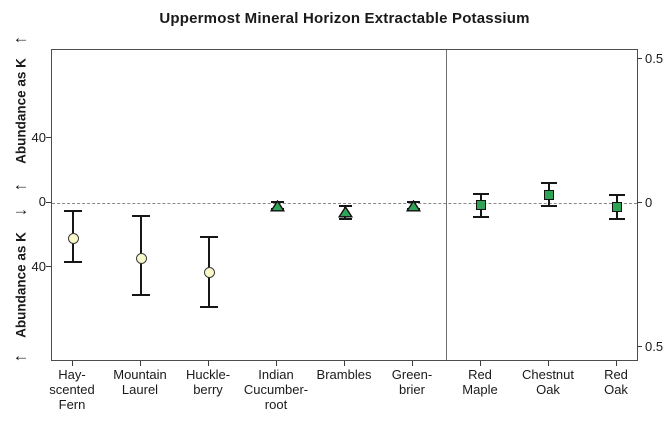 The image size is (666, 423). I want to click on category-label: Mountain Laurel, so click(140, 382).